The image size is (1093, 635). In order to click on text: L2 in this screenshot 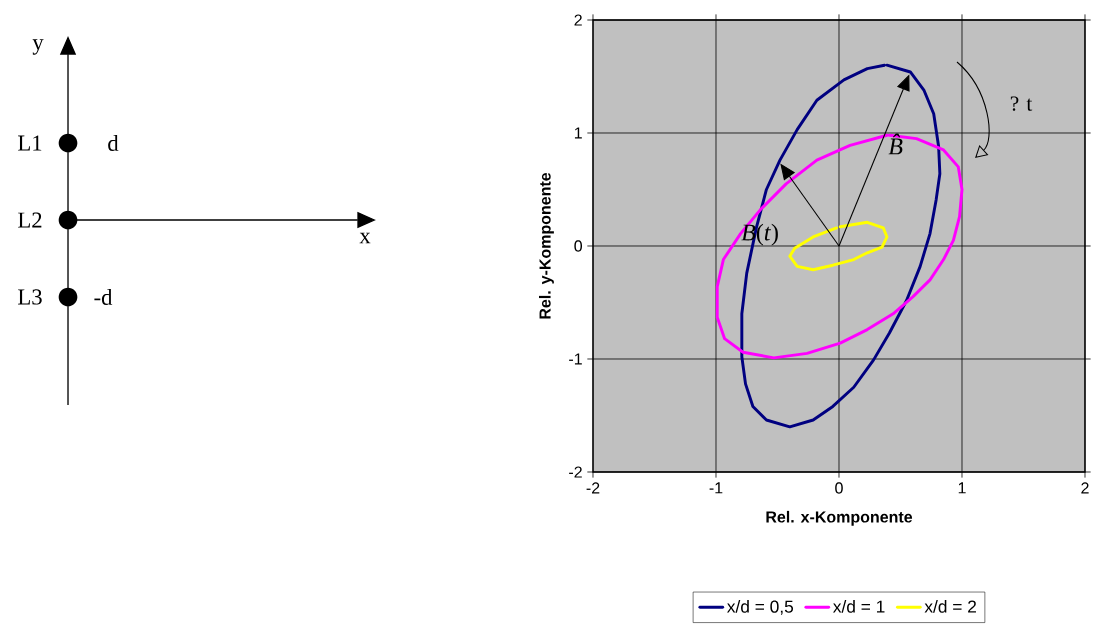, I will do `click(30, 220)`.